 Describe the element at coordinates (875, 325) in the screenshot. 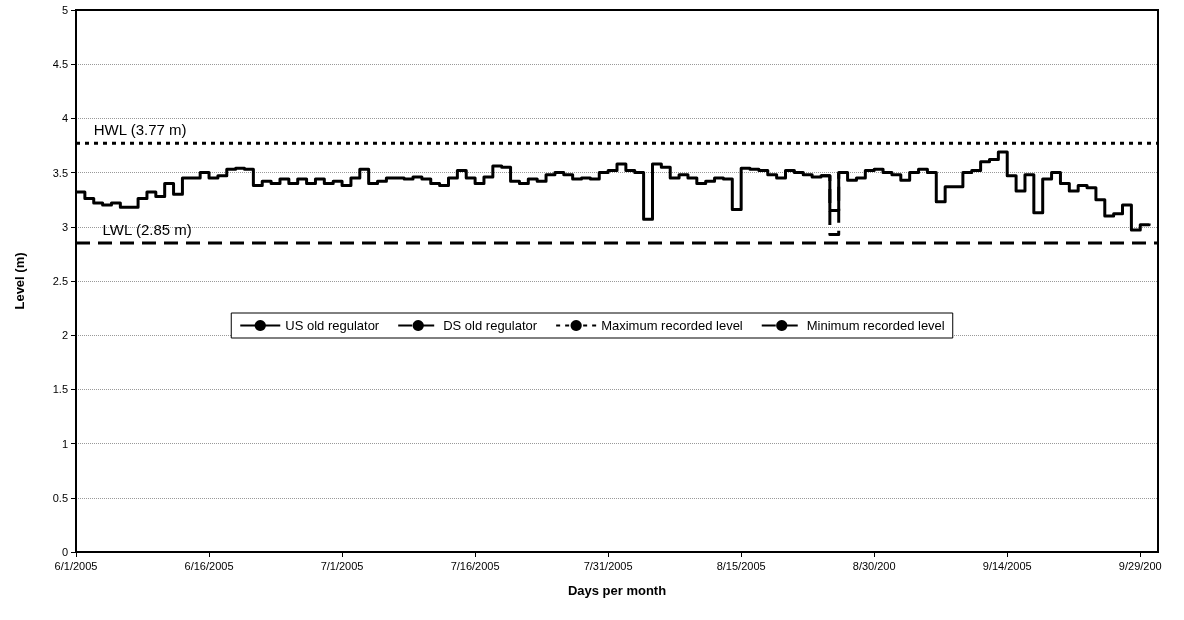

I see `legend-label: Minimum recorded level` at that location.